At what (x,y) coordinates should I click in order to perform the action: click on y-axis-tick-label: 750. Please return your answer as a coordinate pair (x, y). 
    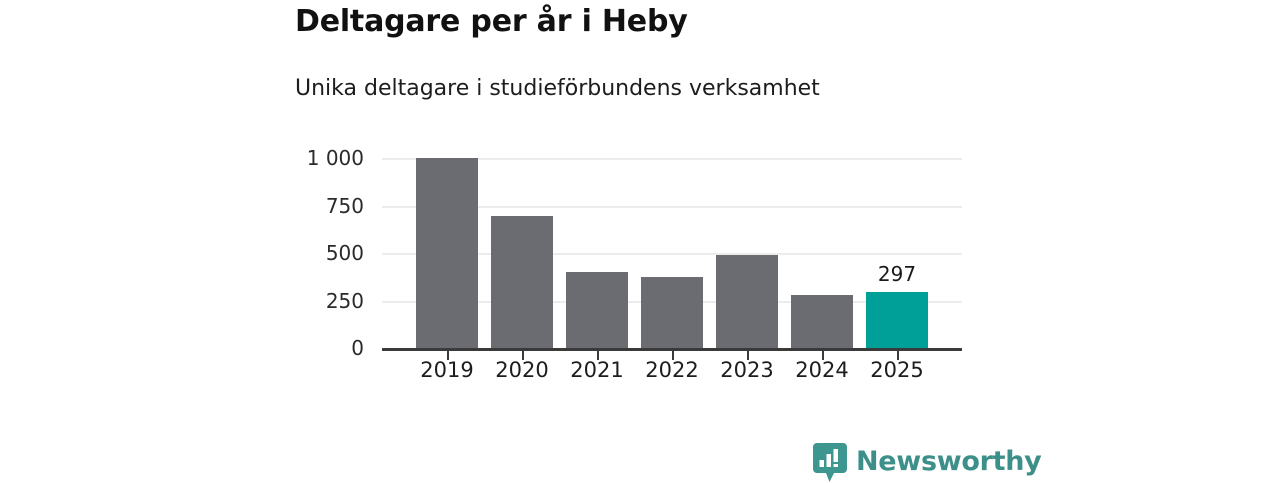
    Looking at the image, I should click on (344, 205).